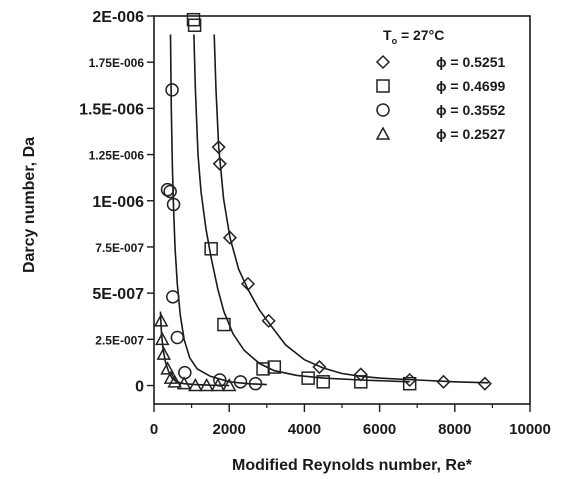  Describe the element at coordinates (139, 387) in the screenshot. I see `y-tick-label: 0` at that location.